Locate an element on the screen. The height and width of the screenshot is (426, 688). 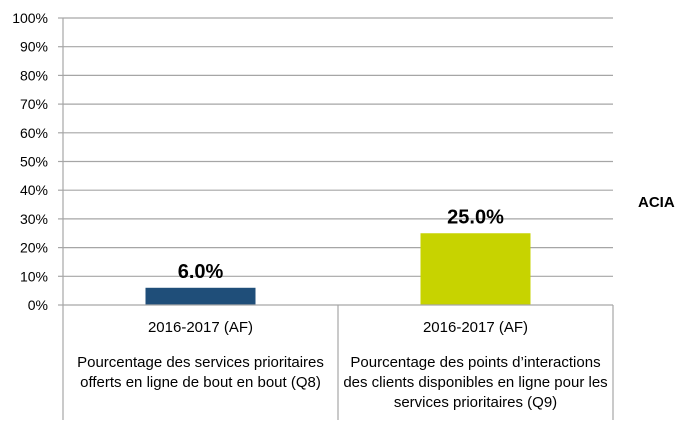
y-tick-label: 60% is located at coordinates (34, 133).